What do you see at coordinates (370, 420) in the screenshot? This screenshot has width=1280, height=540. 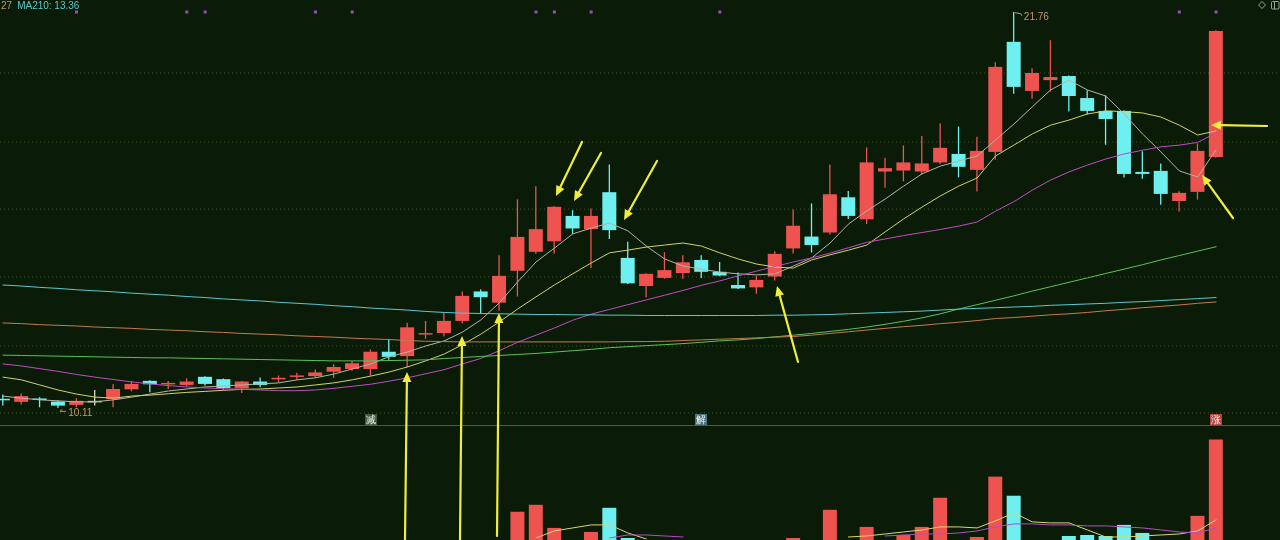 I see `text: 减` at bounding box center [370, 420].